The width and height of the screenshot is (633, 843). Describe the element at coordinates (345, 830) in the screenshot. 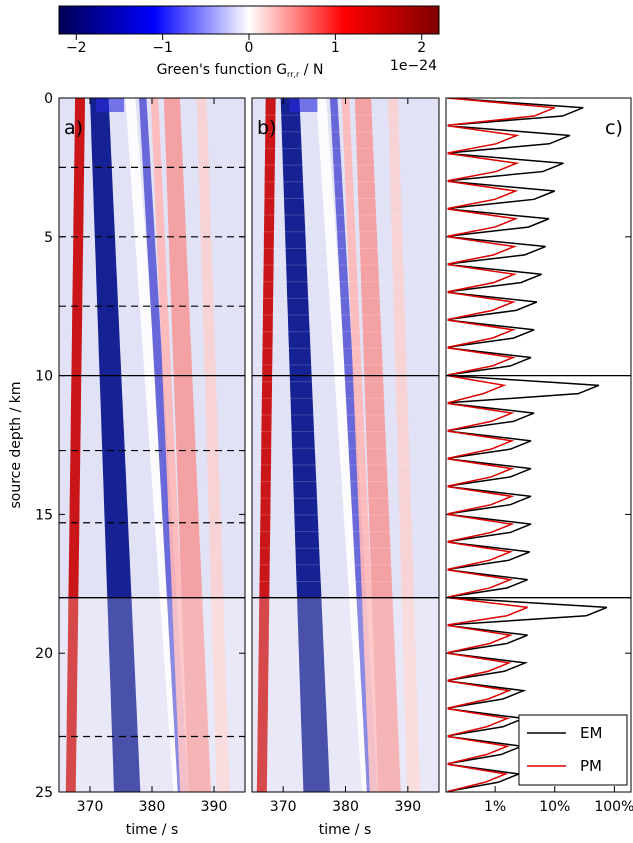

I see `panel-b-xlabel: time / s` at that location.